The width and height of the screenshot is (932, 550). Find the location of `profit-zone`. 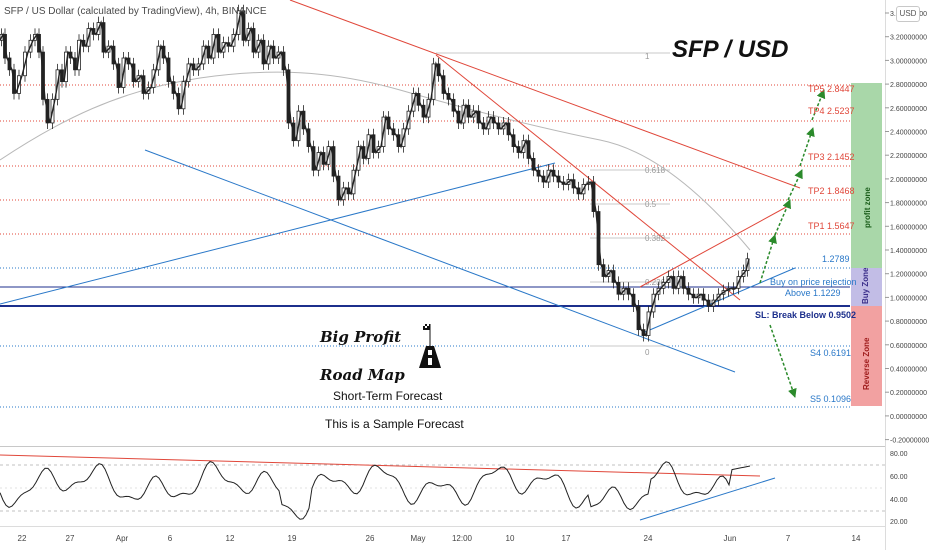

profit-zone is located at coordinates (866, 175).